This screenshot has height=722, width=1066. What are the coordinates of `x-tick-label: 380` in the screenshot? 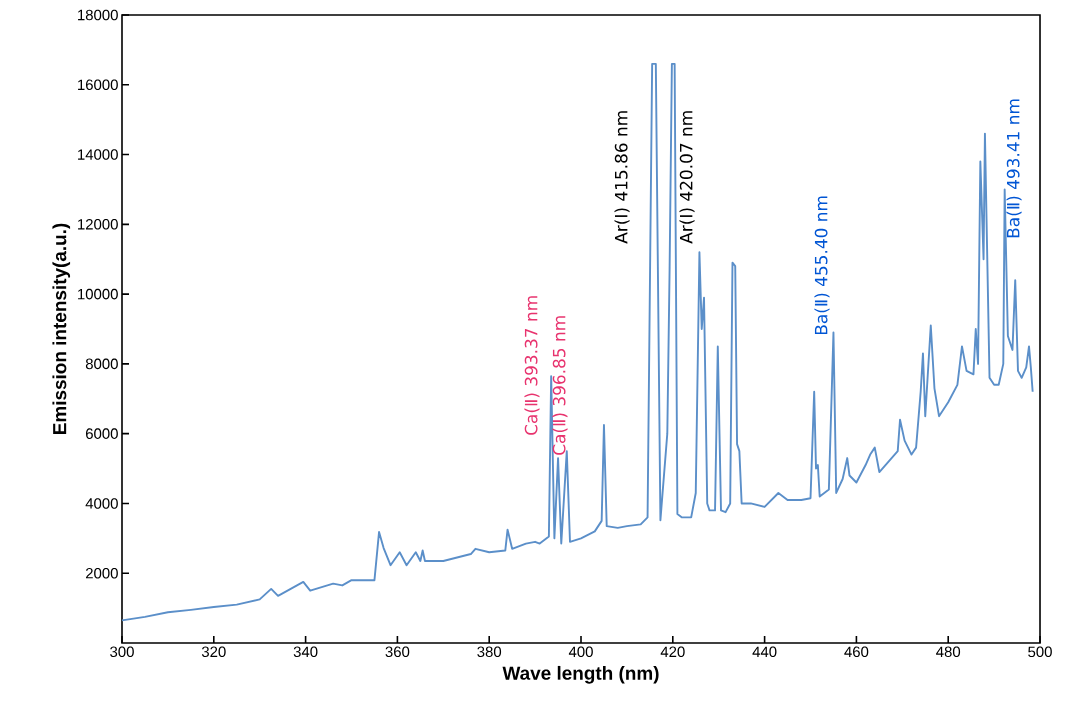 It's located at (489, 652).